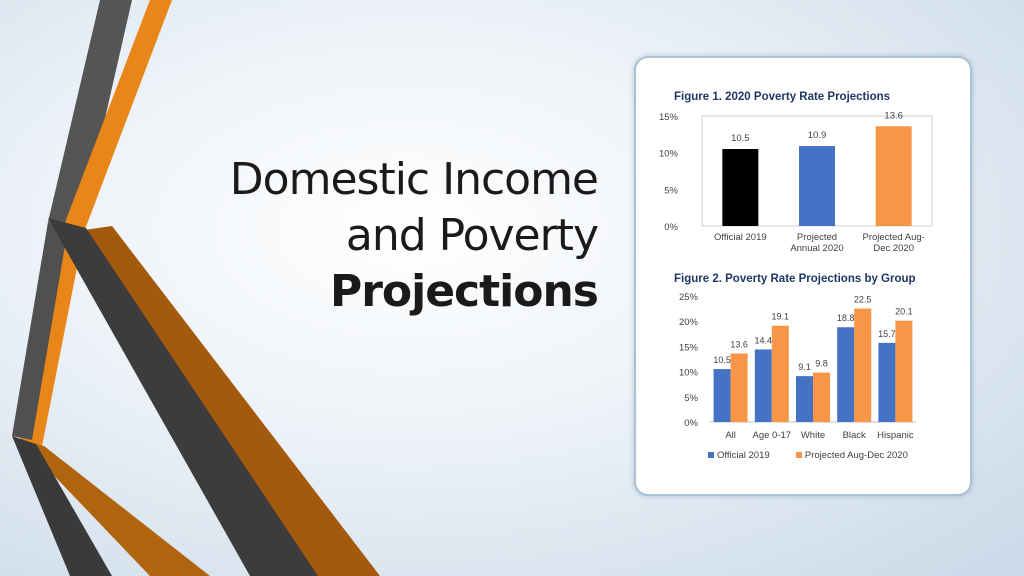  Describe the element at coordinates (782, 97) in the screenshot. I see `figure-1-title: Figure 1. 2020 Poverty Rate Projections` at that location.